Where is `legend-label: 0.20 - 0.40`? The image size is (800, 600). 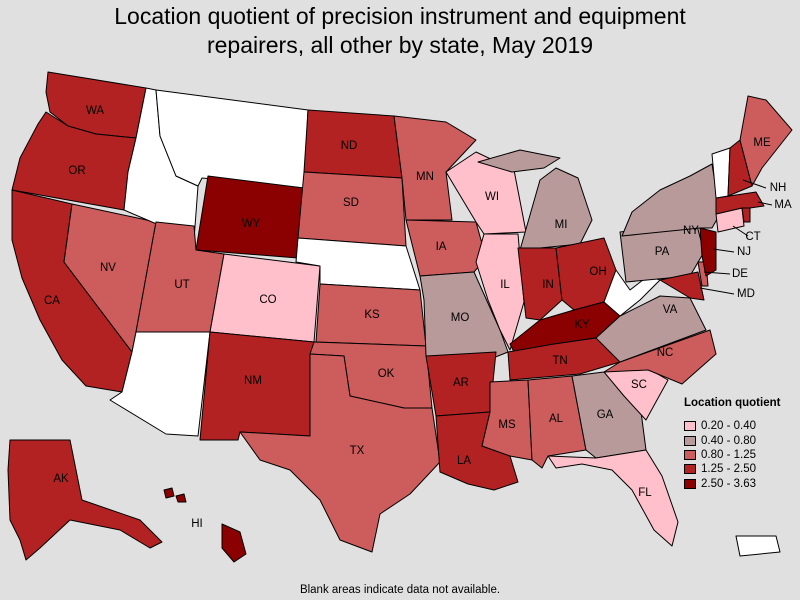
legend-label: 0.20 - 0.40 is located at coordinates (728, 426).